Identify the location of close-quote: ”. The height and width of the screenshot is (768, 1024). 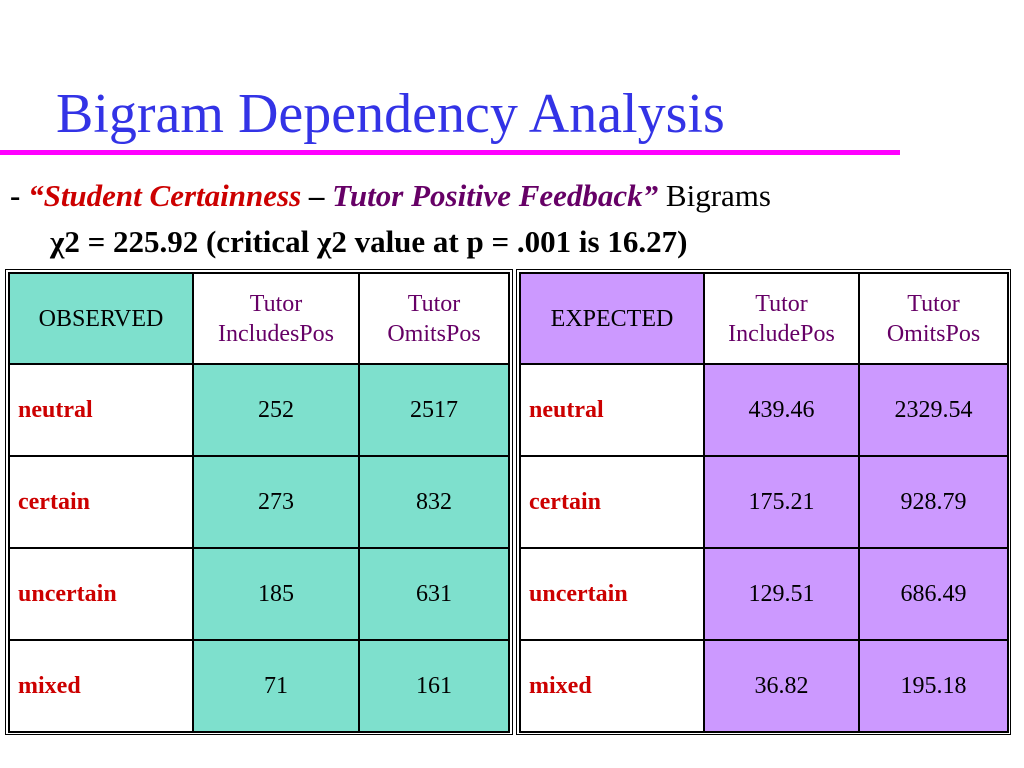
(650, 195).